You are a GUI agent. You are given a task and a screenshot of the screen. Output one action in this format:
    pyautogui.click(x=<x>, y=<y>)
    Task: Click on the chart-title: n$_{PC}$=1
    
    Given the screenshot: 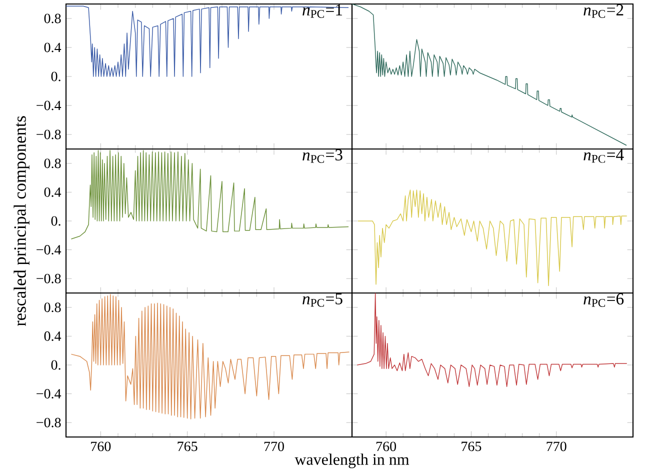 What is the action you would take?
    pyautogui.click(x=322, y=11)
    